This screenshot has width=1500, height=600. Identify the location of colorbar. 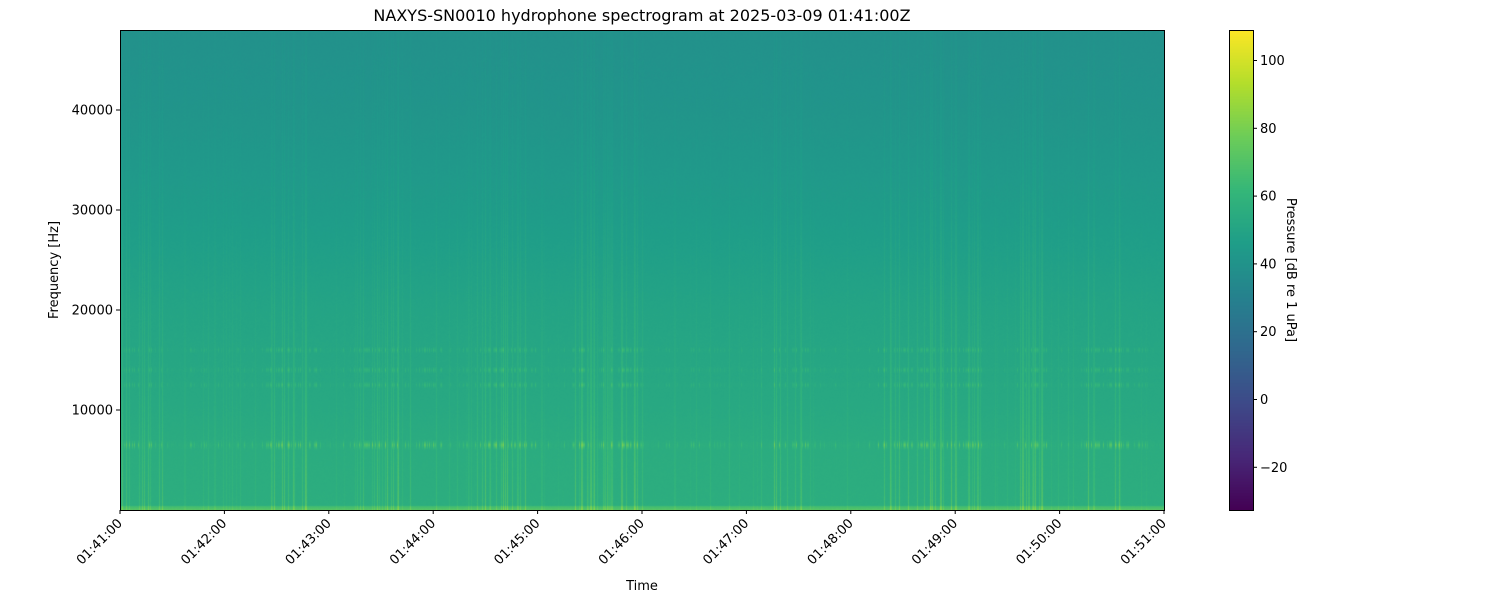
(1241, 270).